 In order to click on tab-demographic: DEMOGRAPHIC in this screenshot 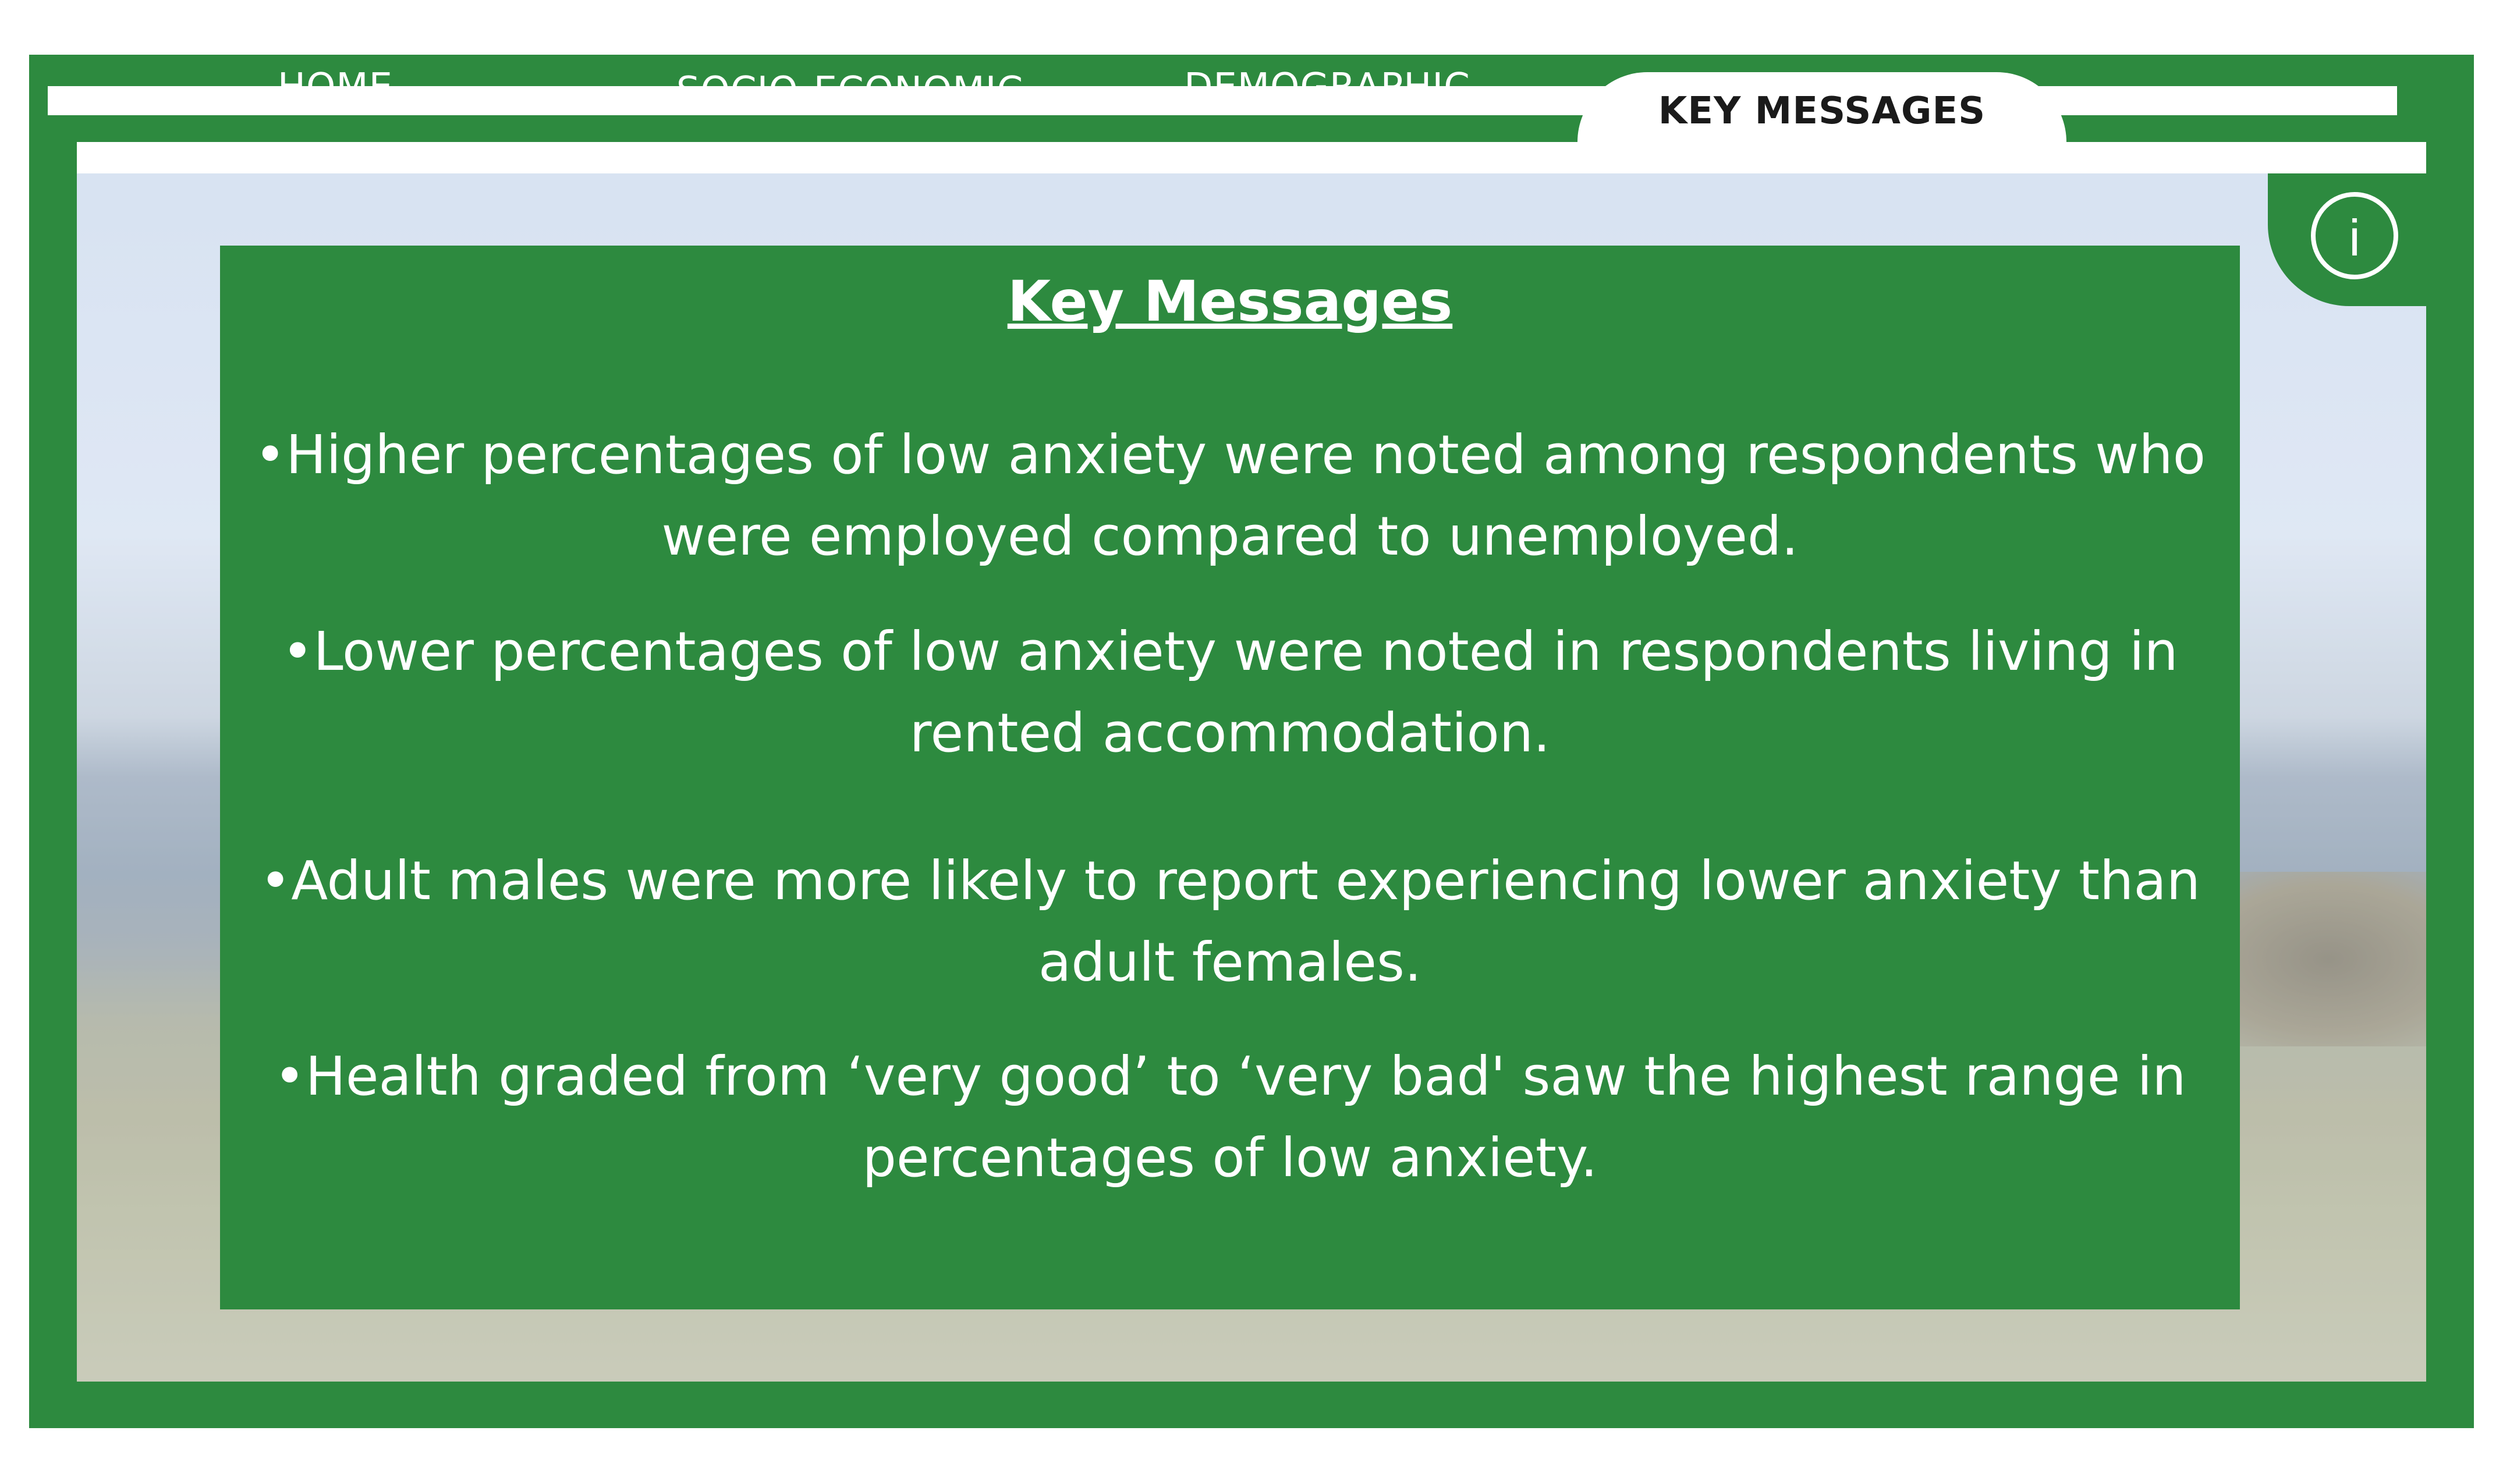, I will do `click(1327, 87)`.